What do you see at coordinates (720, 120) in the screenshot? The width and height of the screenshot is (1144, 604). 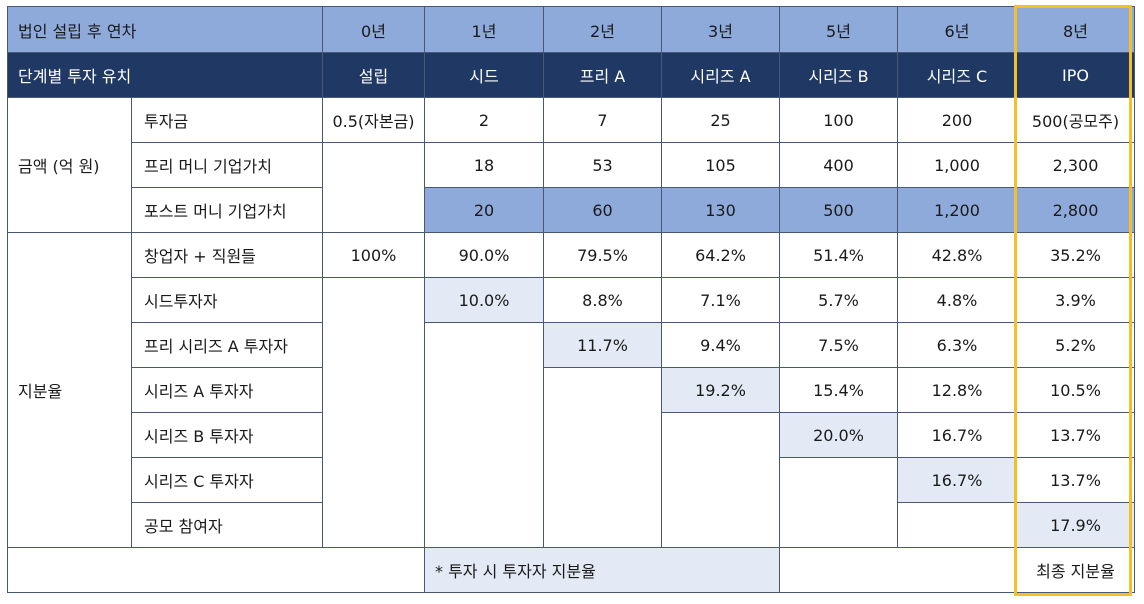 I see `cell: 25` at bounding box center [720, 120].